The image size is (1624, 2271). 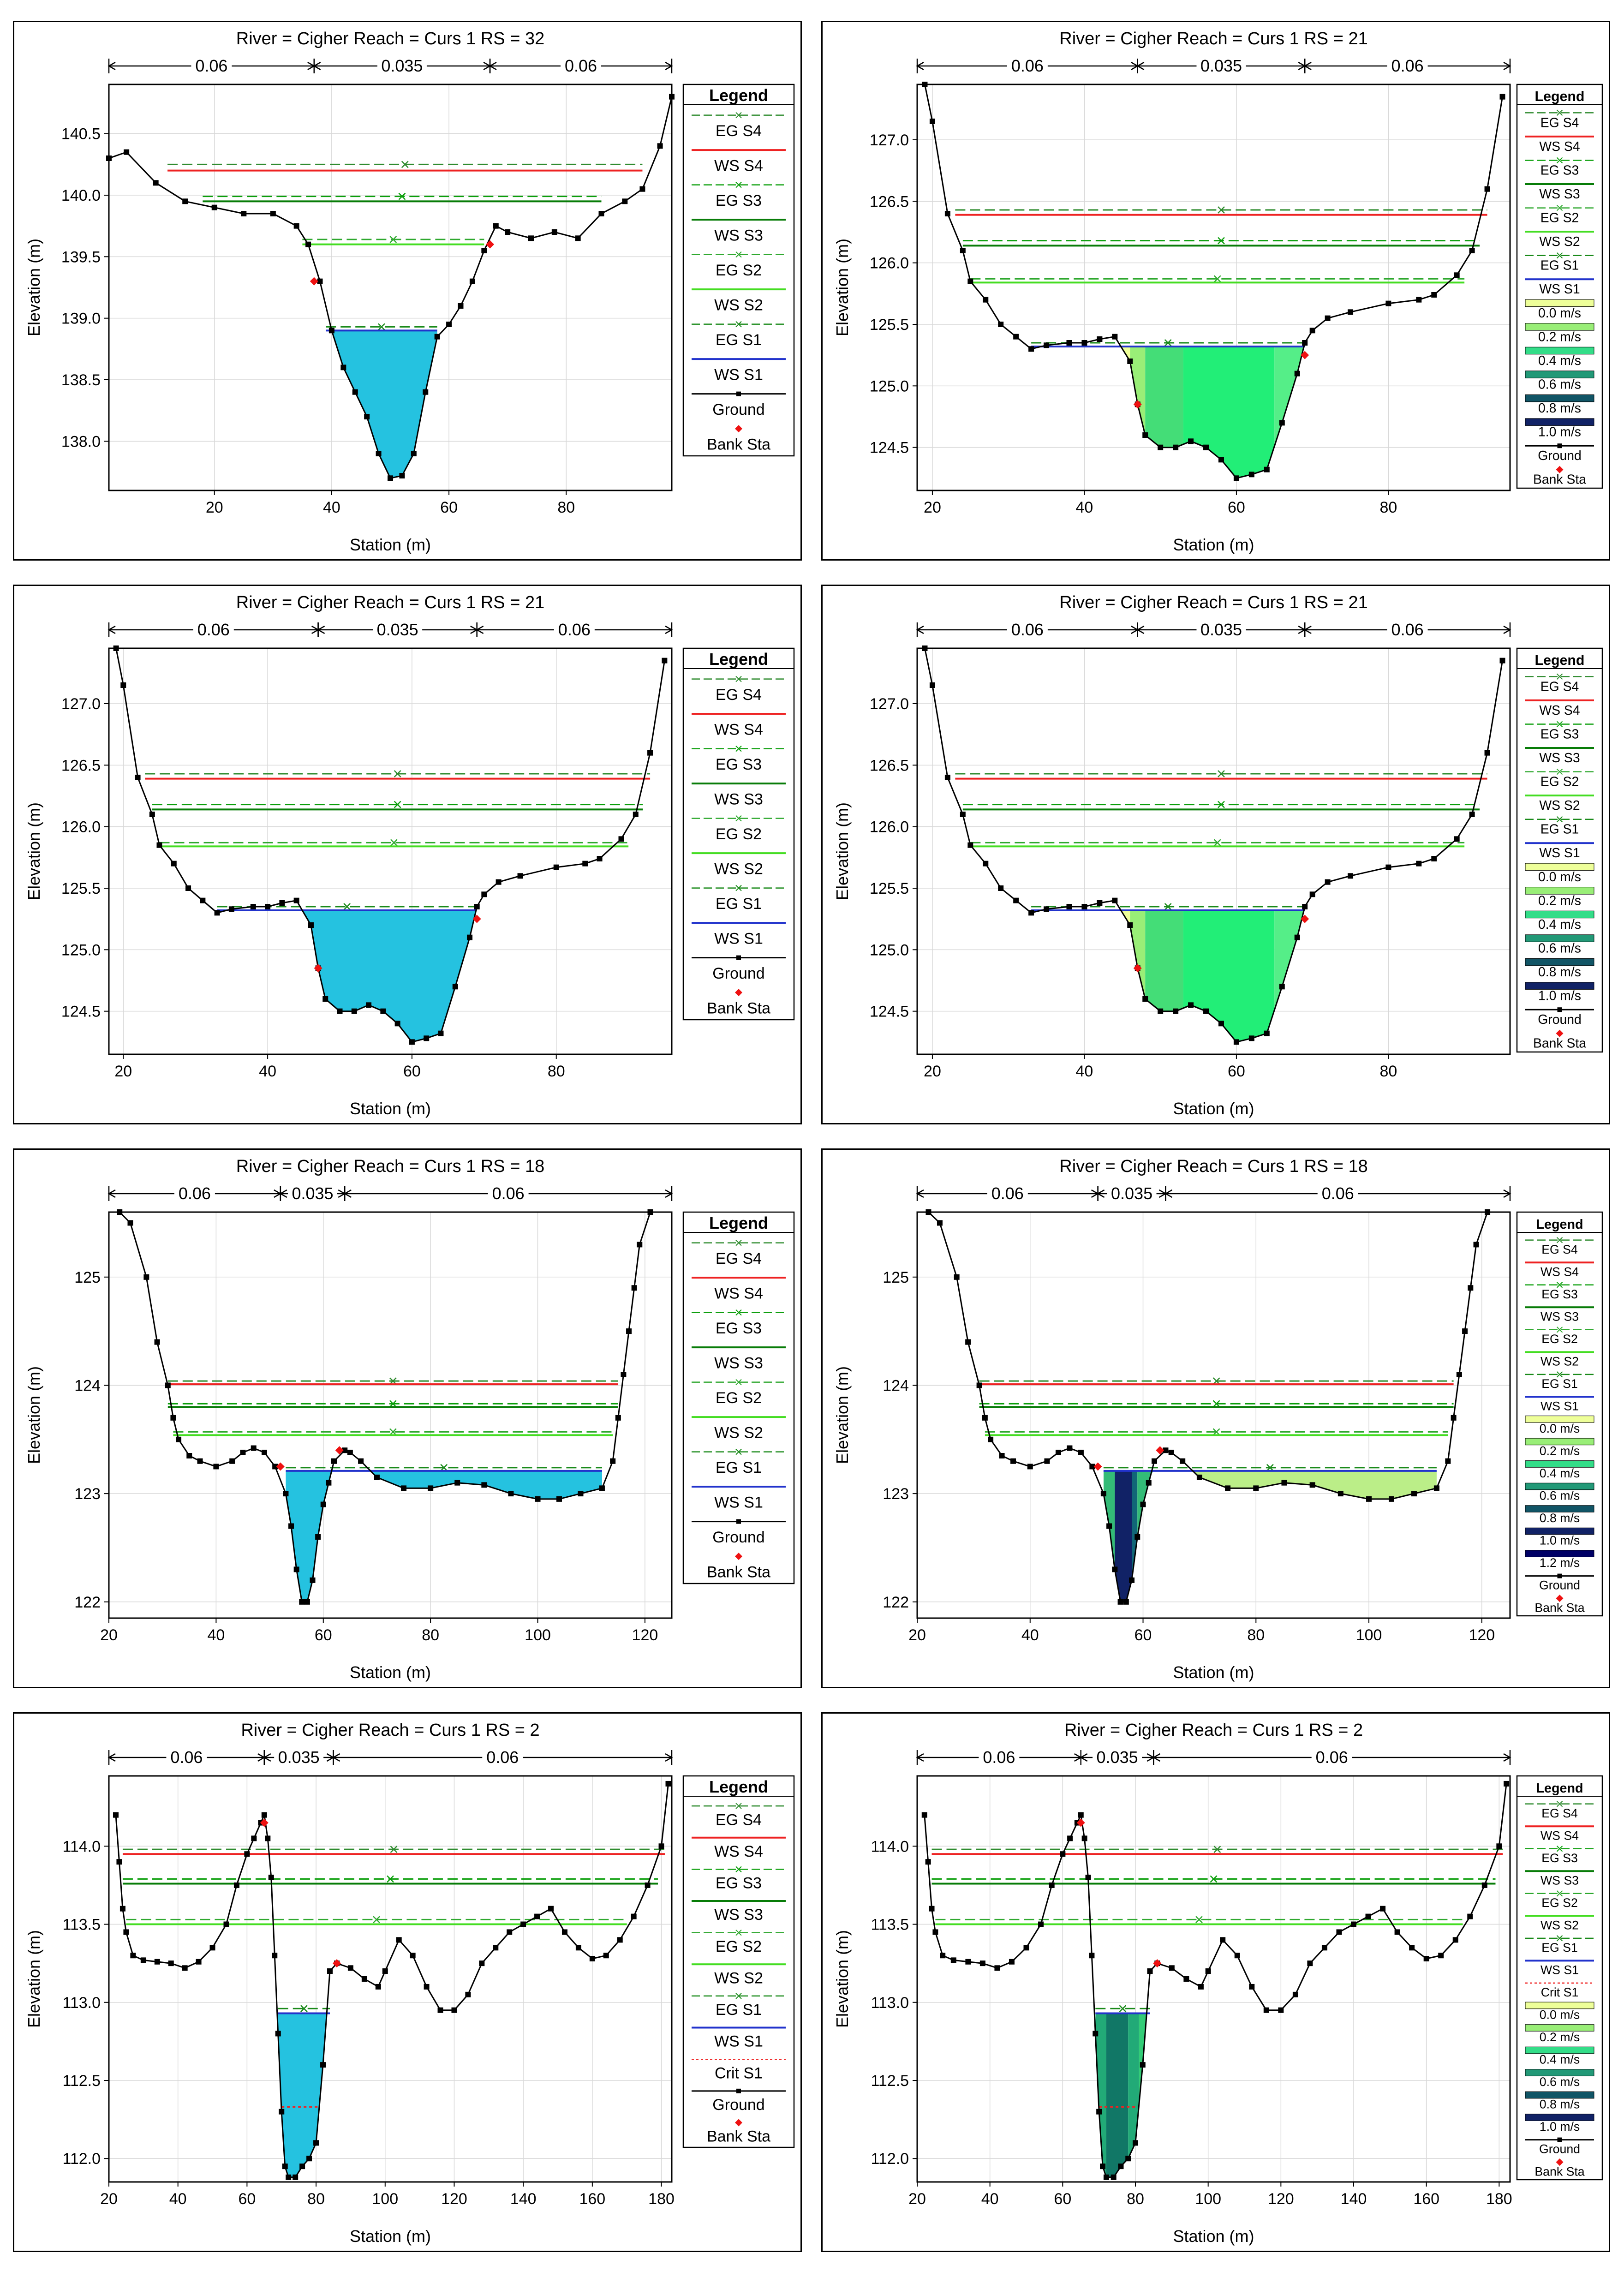 What do you see at coordinates (1131, 1193) in the screenshot?
I see `manning-value-label: 0.035` at bounding box center [1131, 1193].